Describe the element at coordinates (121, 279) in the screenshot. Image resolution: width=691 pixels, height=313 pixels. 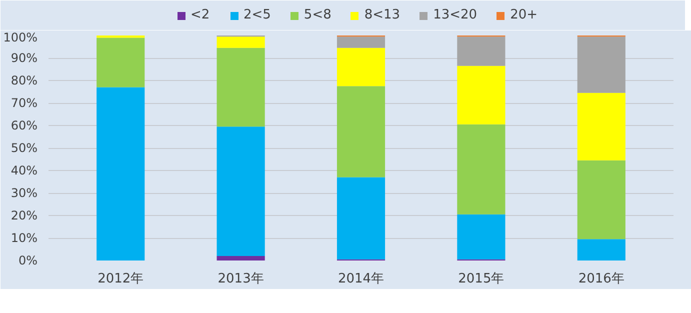
I see `x-tick-label: 2012年` at that location.